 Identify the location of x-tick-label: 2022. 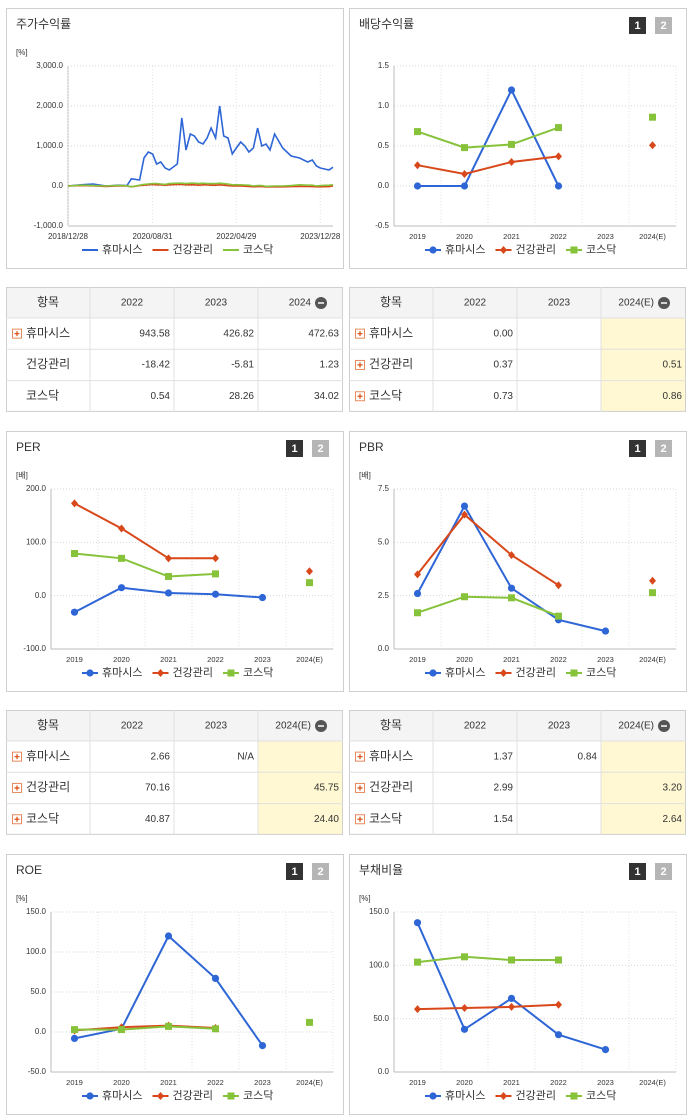
(558, 236).